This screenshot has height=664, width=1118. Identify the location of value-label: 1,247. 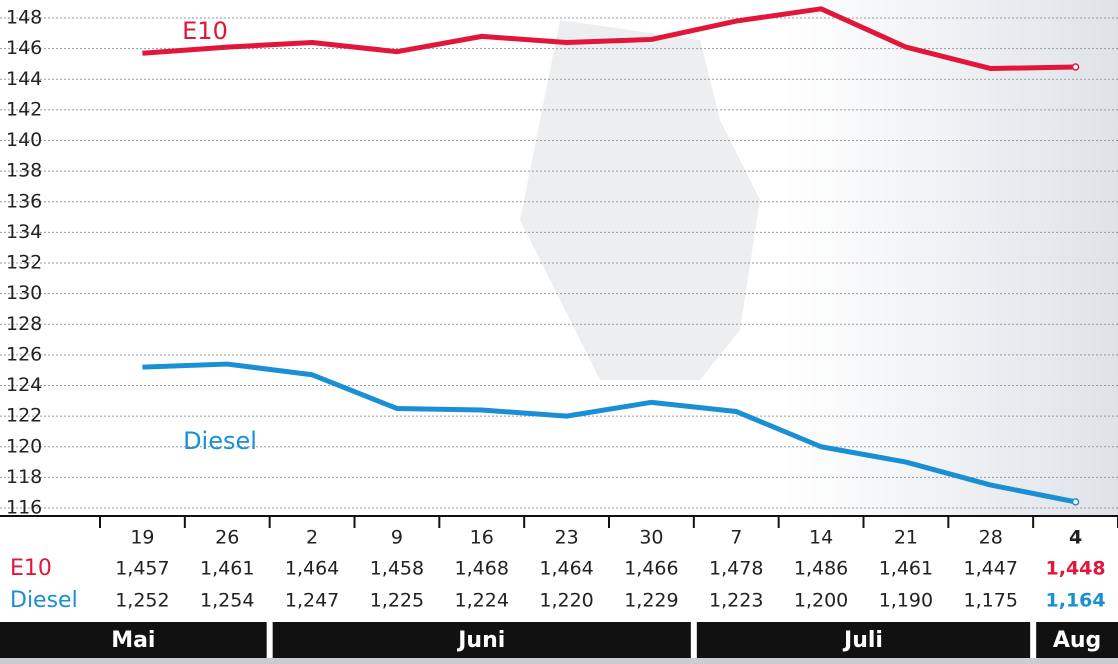
(312, 601).